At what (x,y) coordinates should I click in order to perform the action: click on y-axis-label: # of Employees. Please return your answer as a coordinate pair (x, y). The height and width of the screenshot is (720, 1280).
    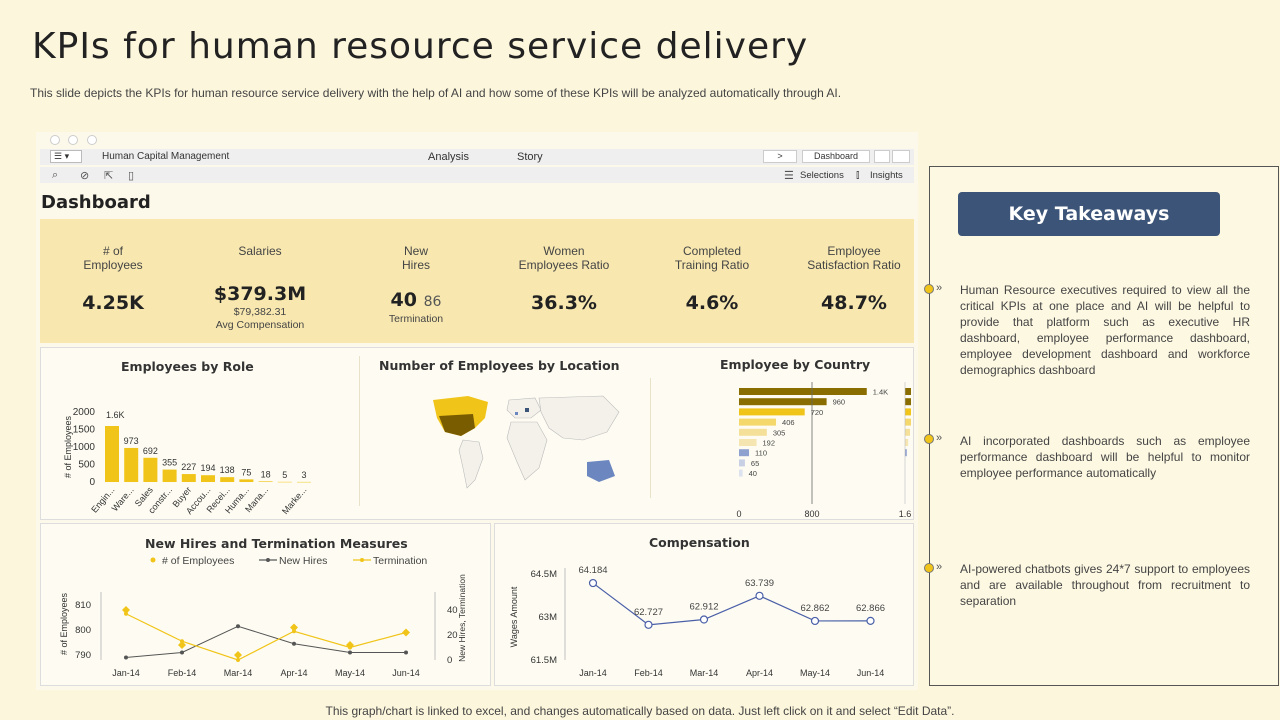
    Looking at the image, I should click on (64, 623).